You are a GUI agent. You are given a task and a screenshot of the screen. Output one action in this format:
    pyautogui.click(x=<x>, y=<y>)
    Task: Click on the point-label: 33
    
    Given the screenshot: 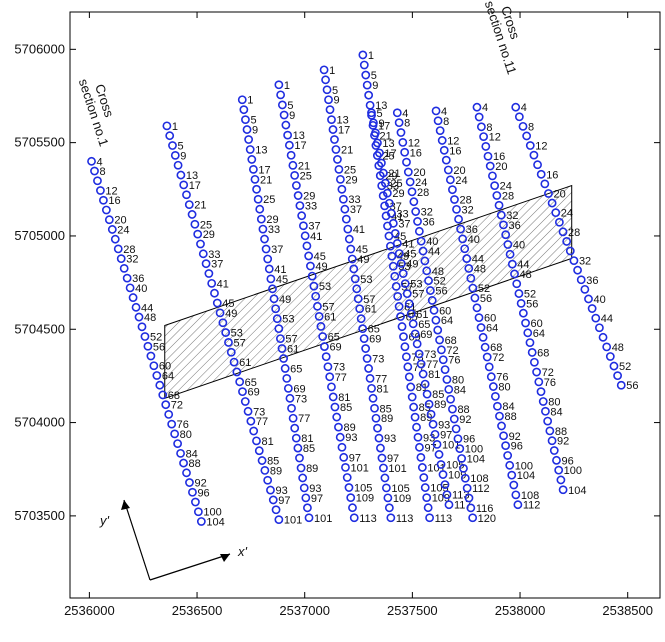 What is the action you would take?
    pyautogui.click(x=354, y=200)
    